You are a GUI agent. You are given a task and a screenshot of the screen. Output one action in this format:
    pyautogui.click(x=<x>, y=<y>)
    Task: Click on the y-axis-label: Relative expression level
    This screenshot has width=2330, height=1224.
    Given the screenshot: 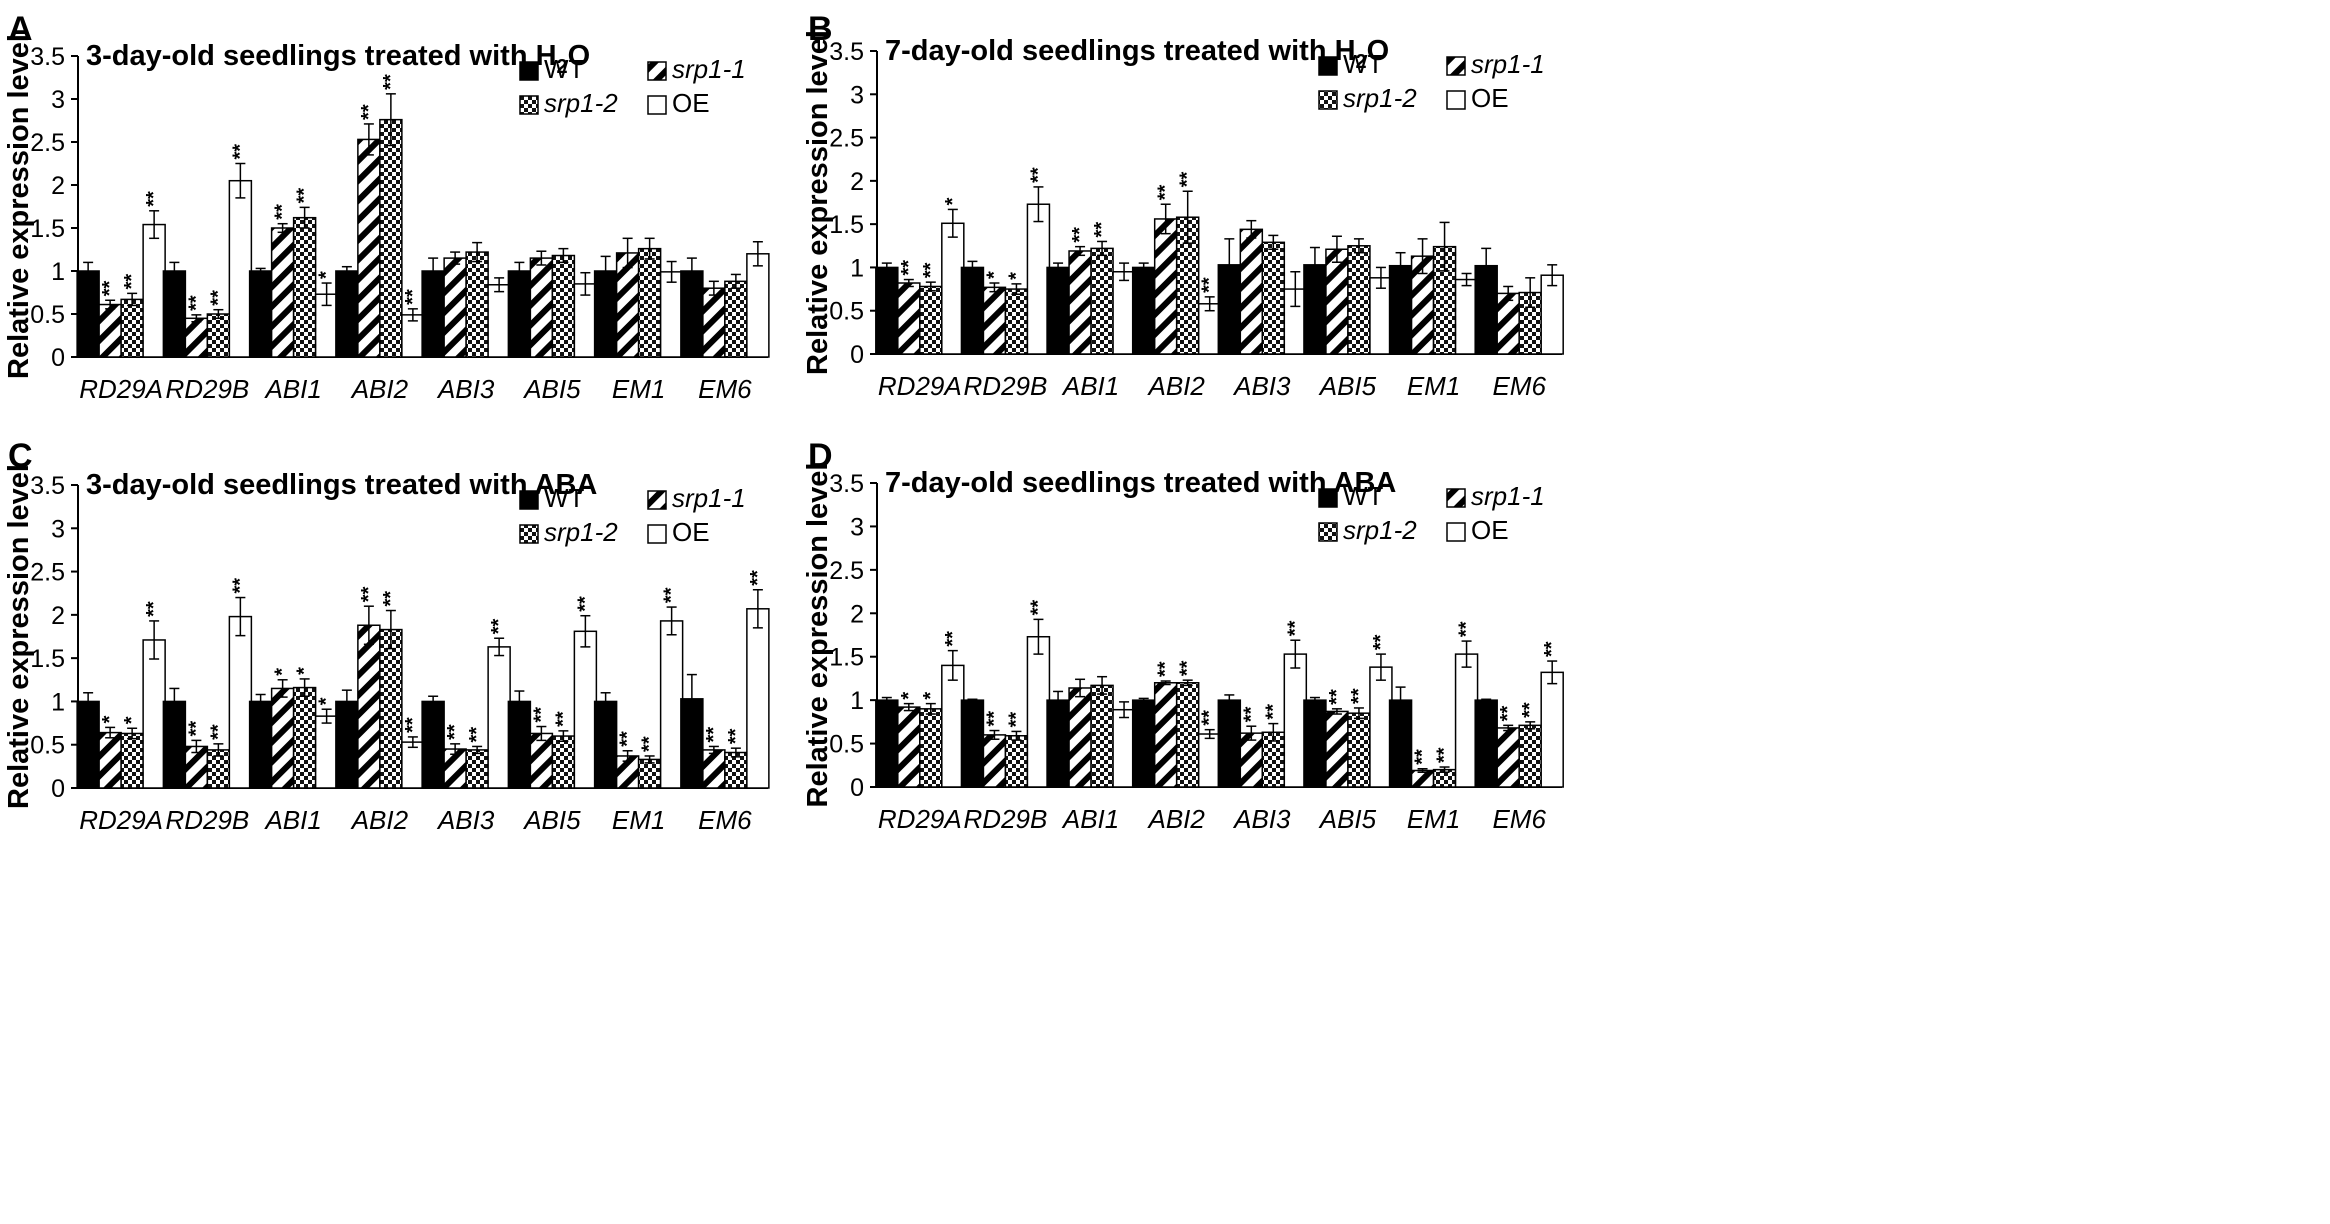 What is the action you would take?
    pyautogui.click(x=818, y=635)
    